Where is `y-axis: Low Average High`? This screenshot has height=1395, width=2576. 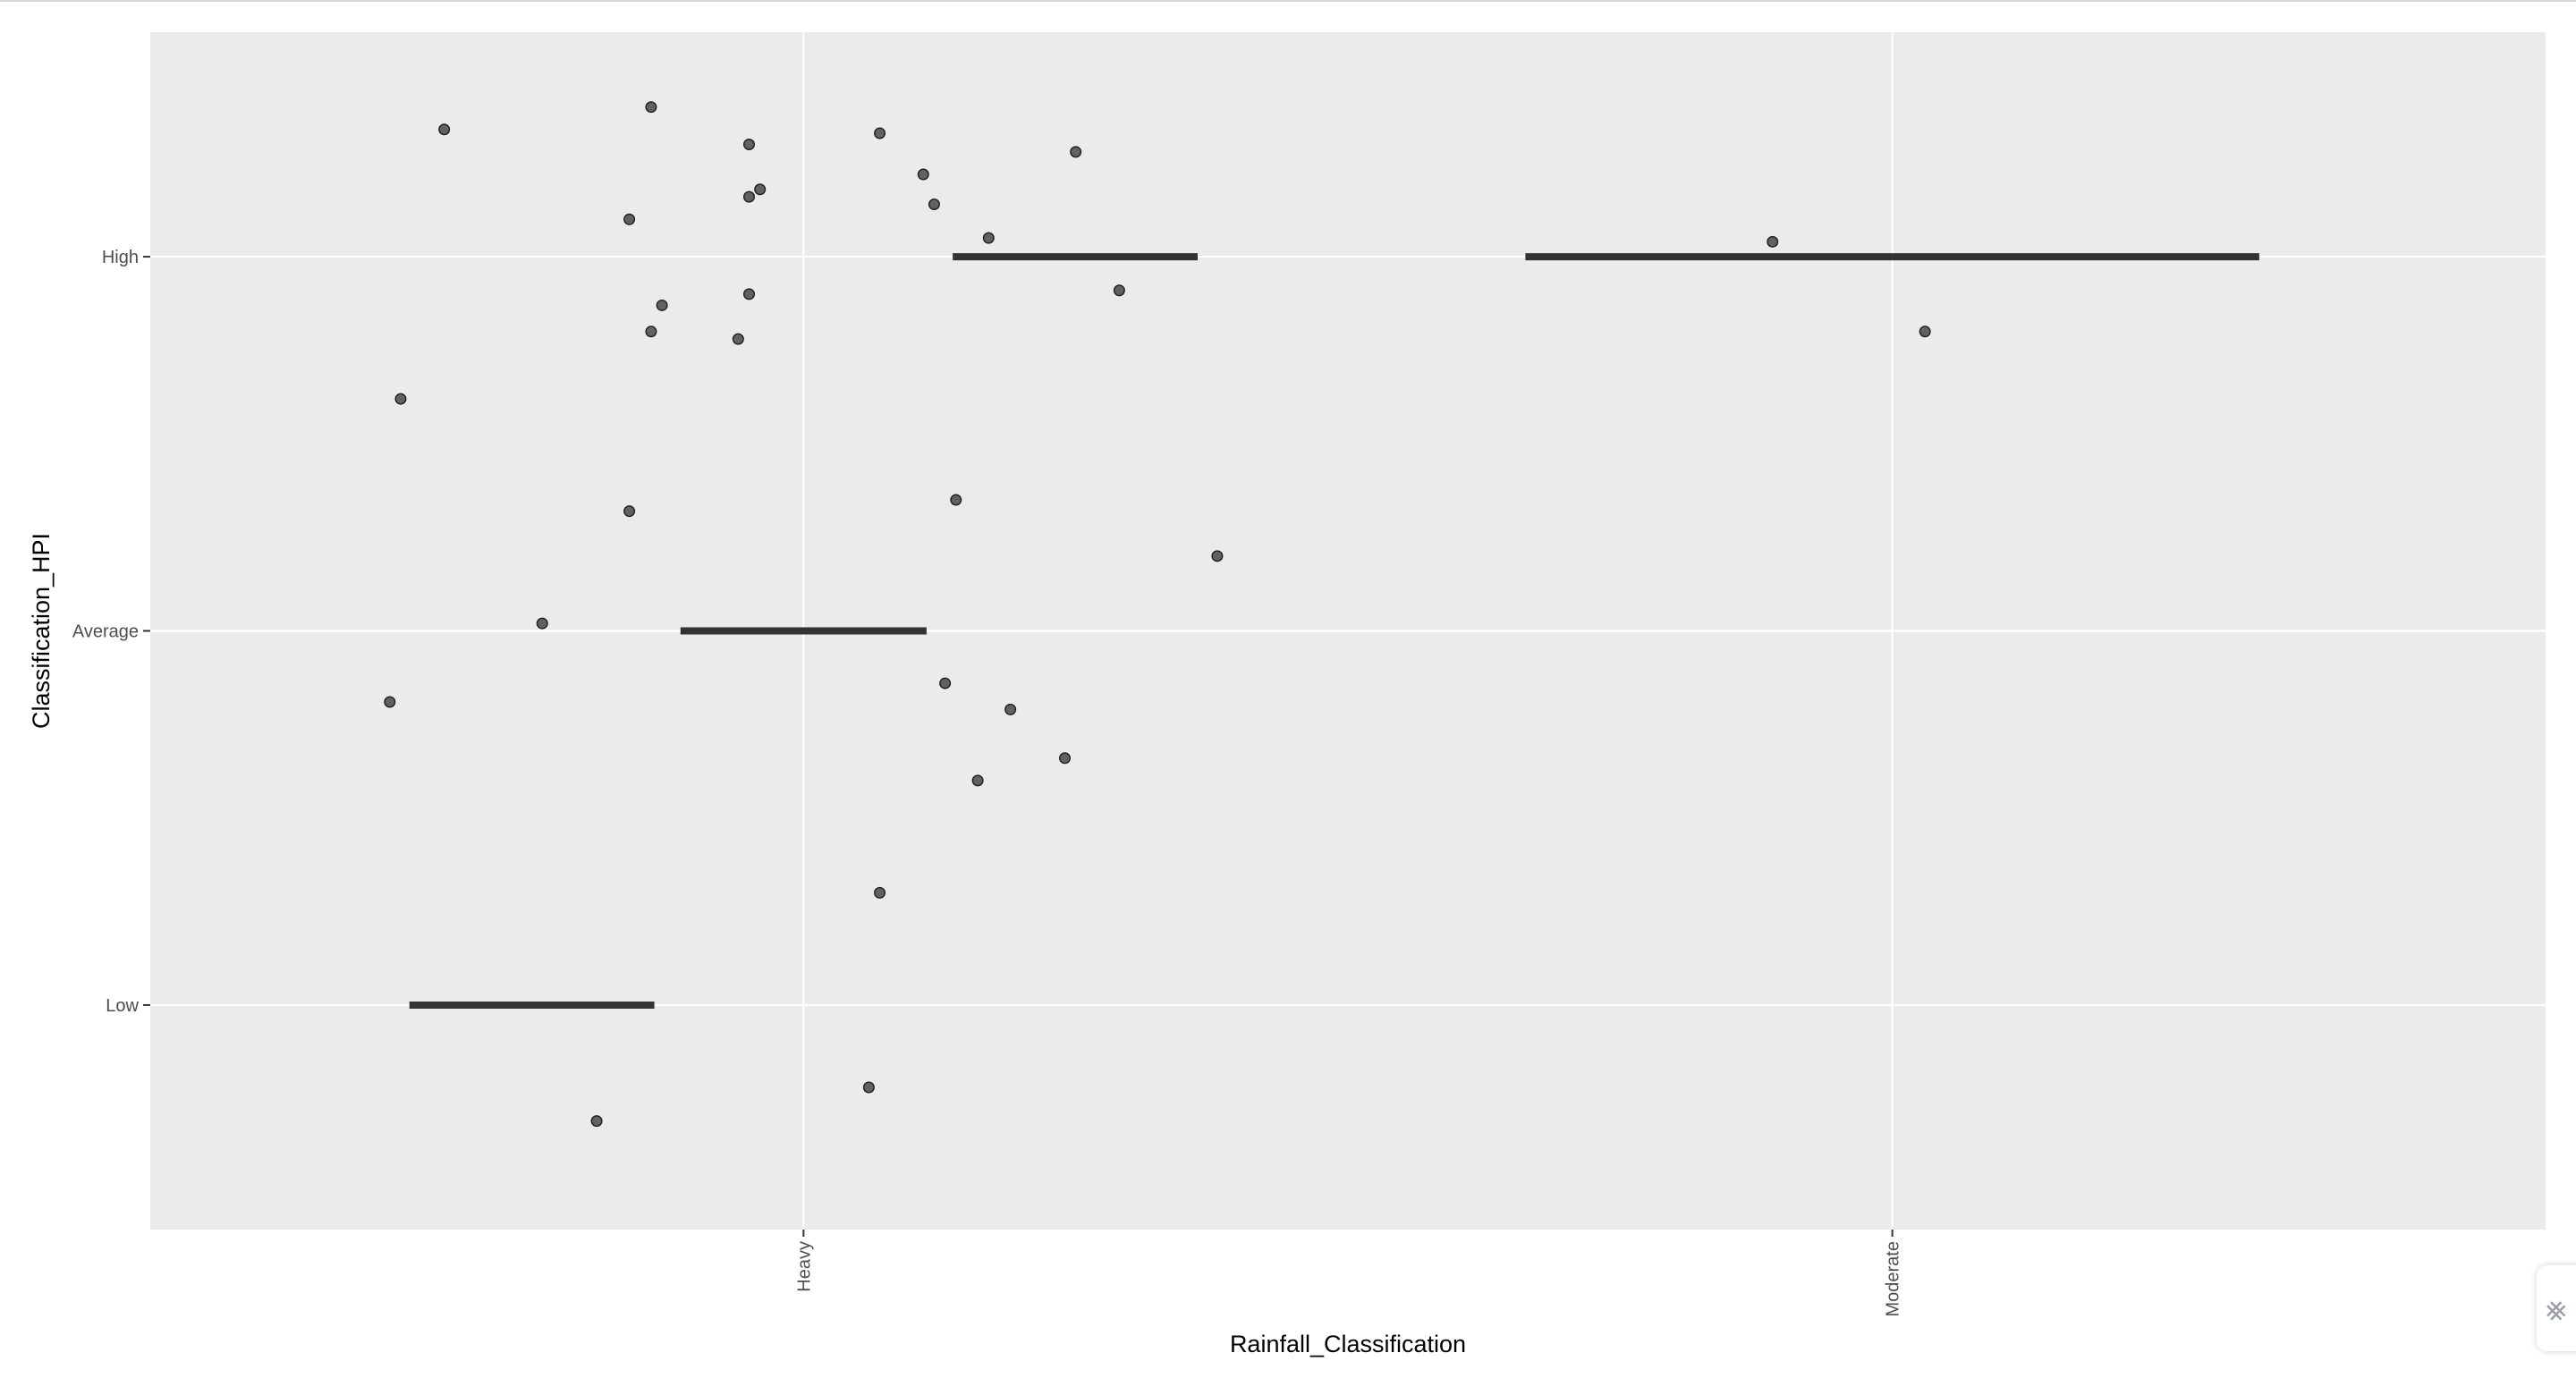
y-axis: Low Average High is located at coordinates (111, 632).